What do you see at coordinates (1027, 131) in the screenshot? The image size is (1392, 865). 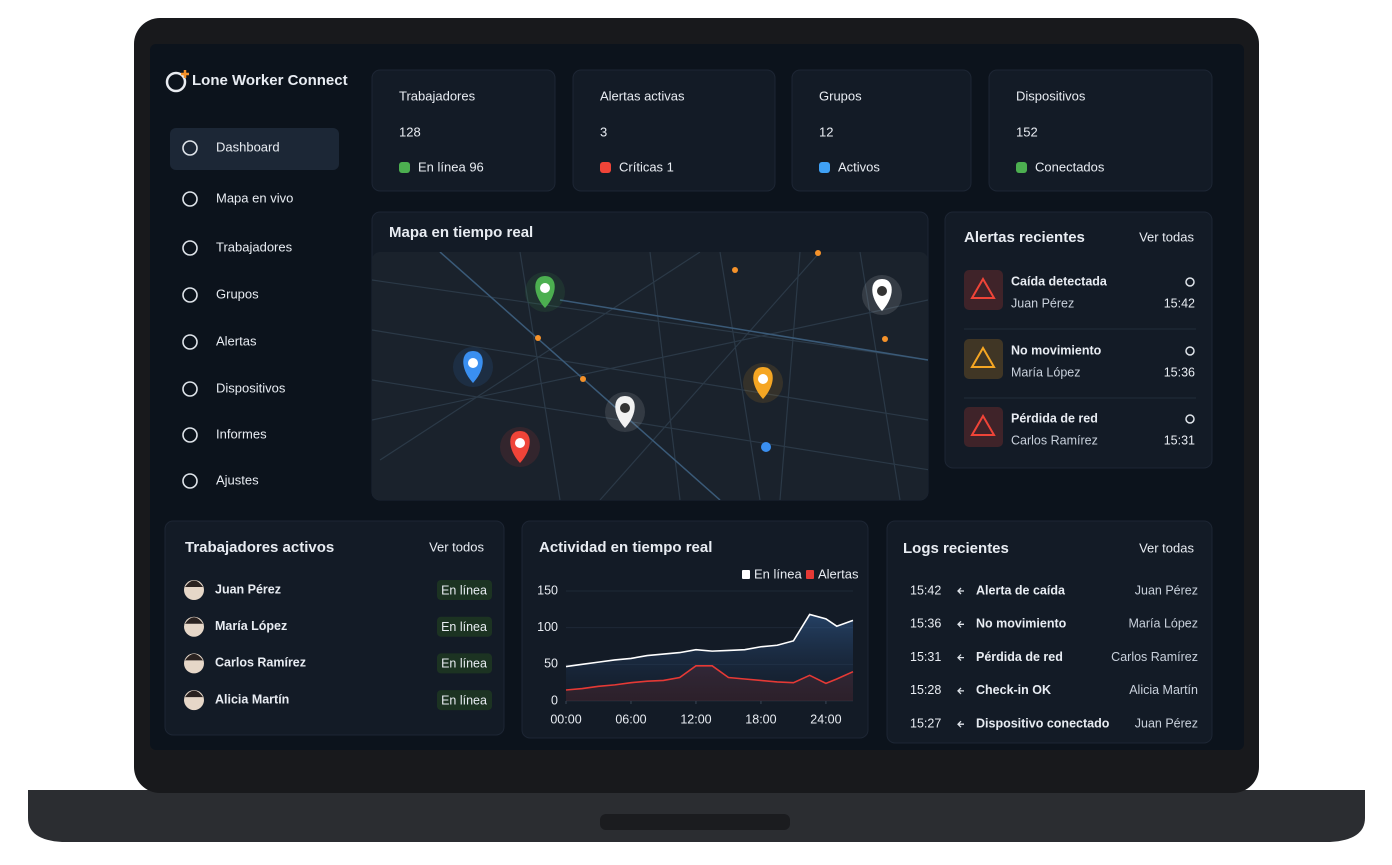 I see `stat-value: 152` at bounding box center [1027, 131].